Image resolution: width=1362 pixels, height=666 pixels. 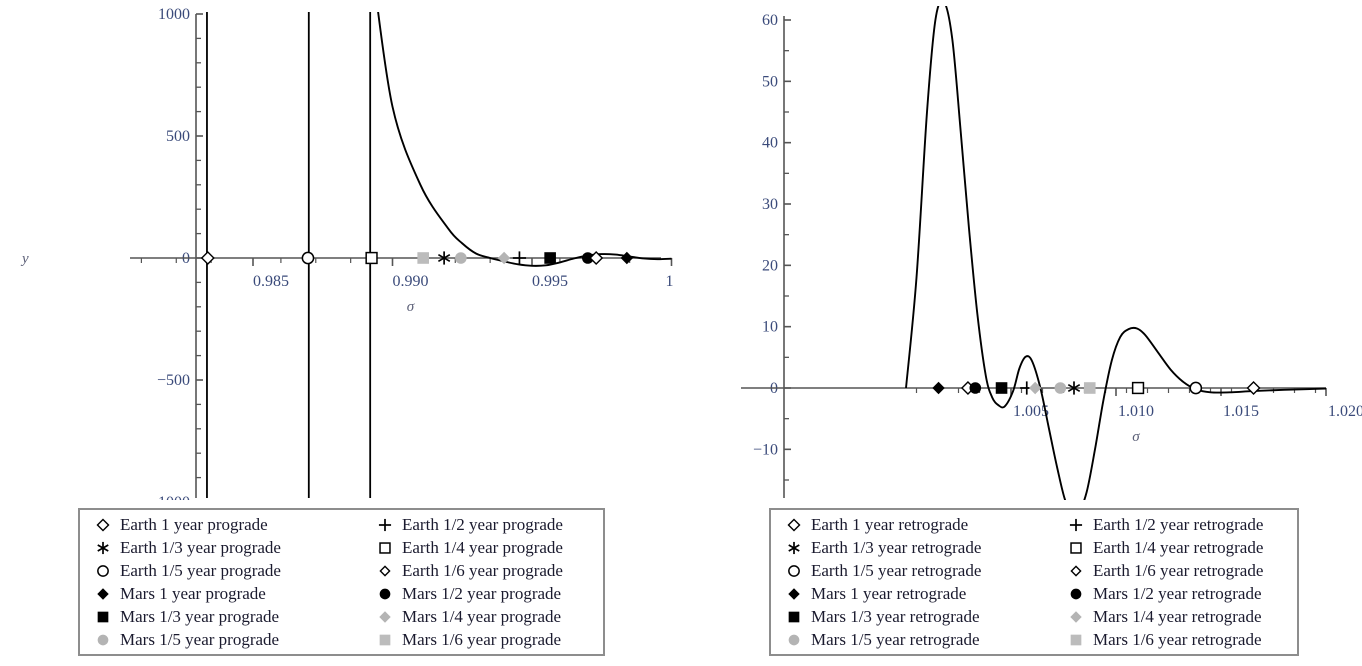 I want to click on legend-label: Earth 1/4 year prograde, so click(x=482, y=547).